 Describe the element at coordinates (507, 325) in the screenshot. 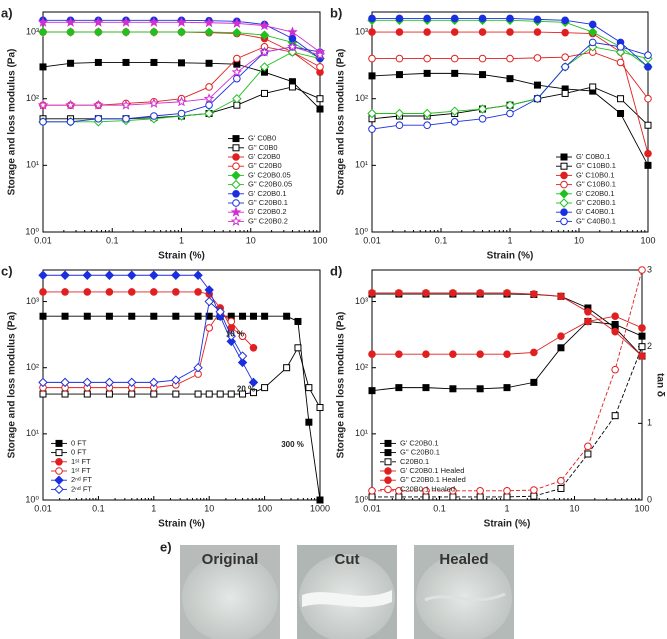

I see `series-line` at that location.